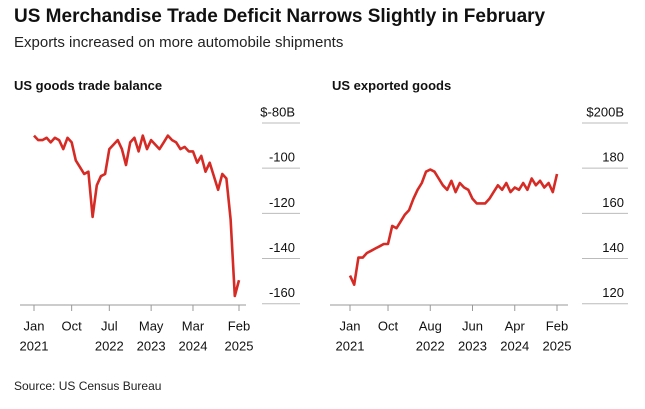 This screenshot has height=409, width=645. I want to click on y-tick-label: -140, so click(282, 247).